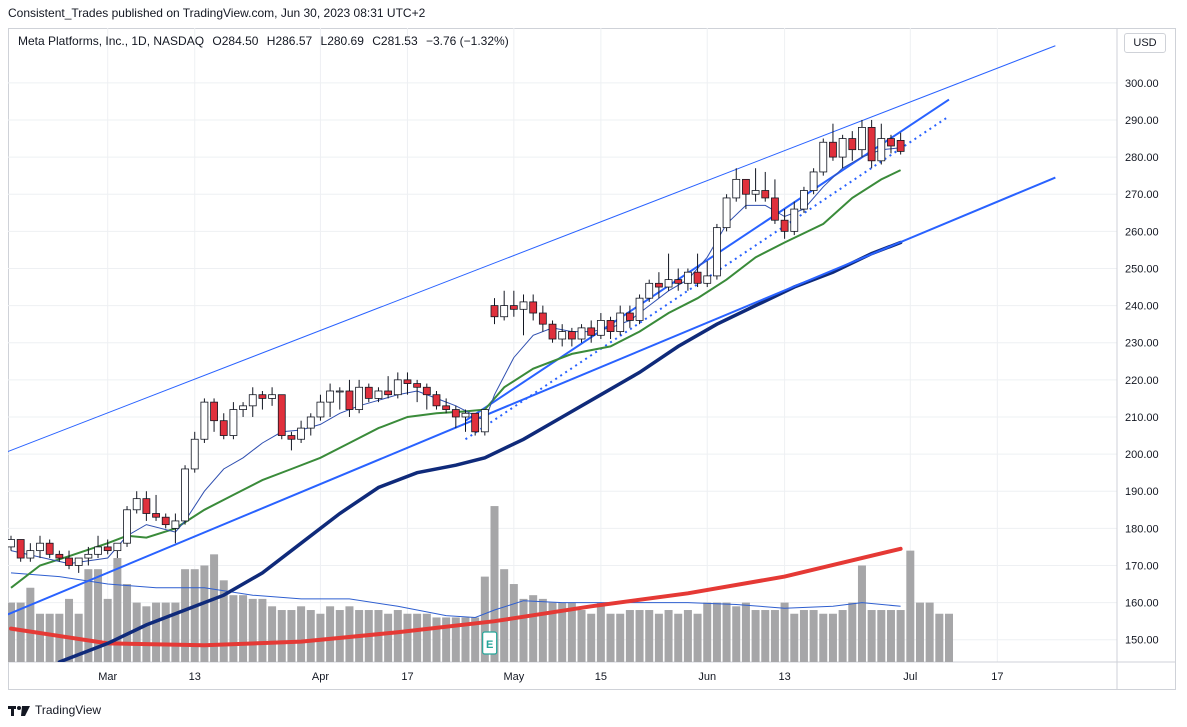 Image resolution: width=1187 pixels, height=727 pixels. What do you see at coordinates (707, 677) in the screenshot?
I see `x-tick-label: Jun` at bounding box center [707, 677].